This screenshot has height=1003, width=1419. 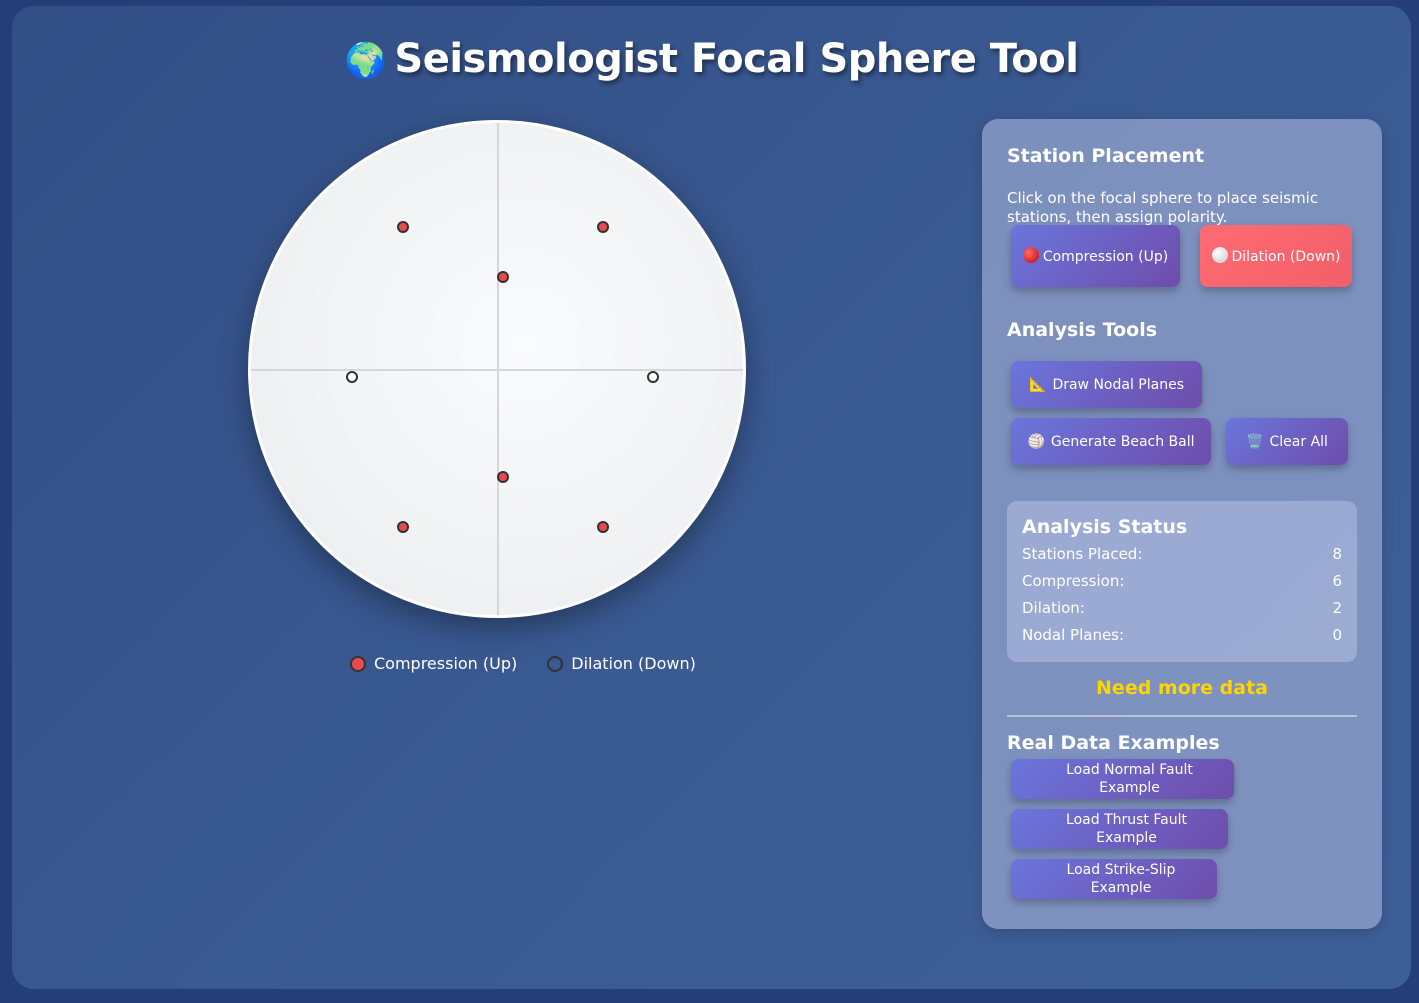 I want to click on dilation-button-label: Dilation (Down), so click(x=1286, y=256).